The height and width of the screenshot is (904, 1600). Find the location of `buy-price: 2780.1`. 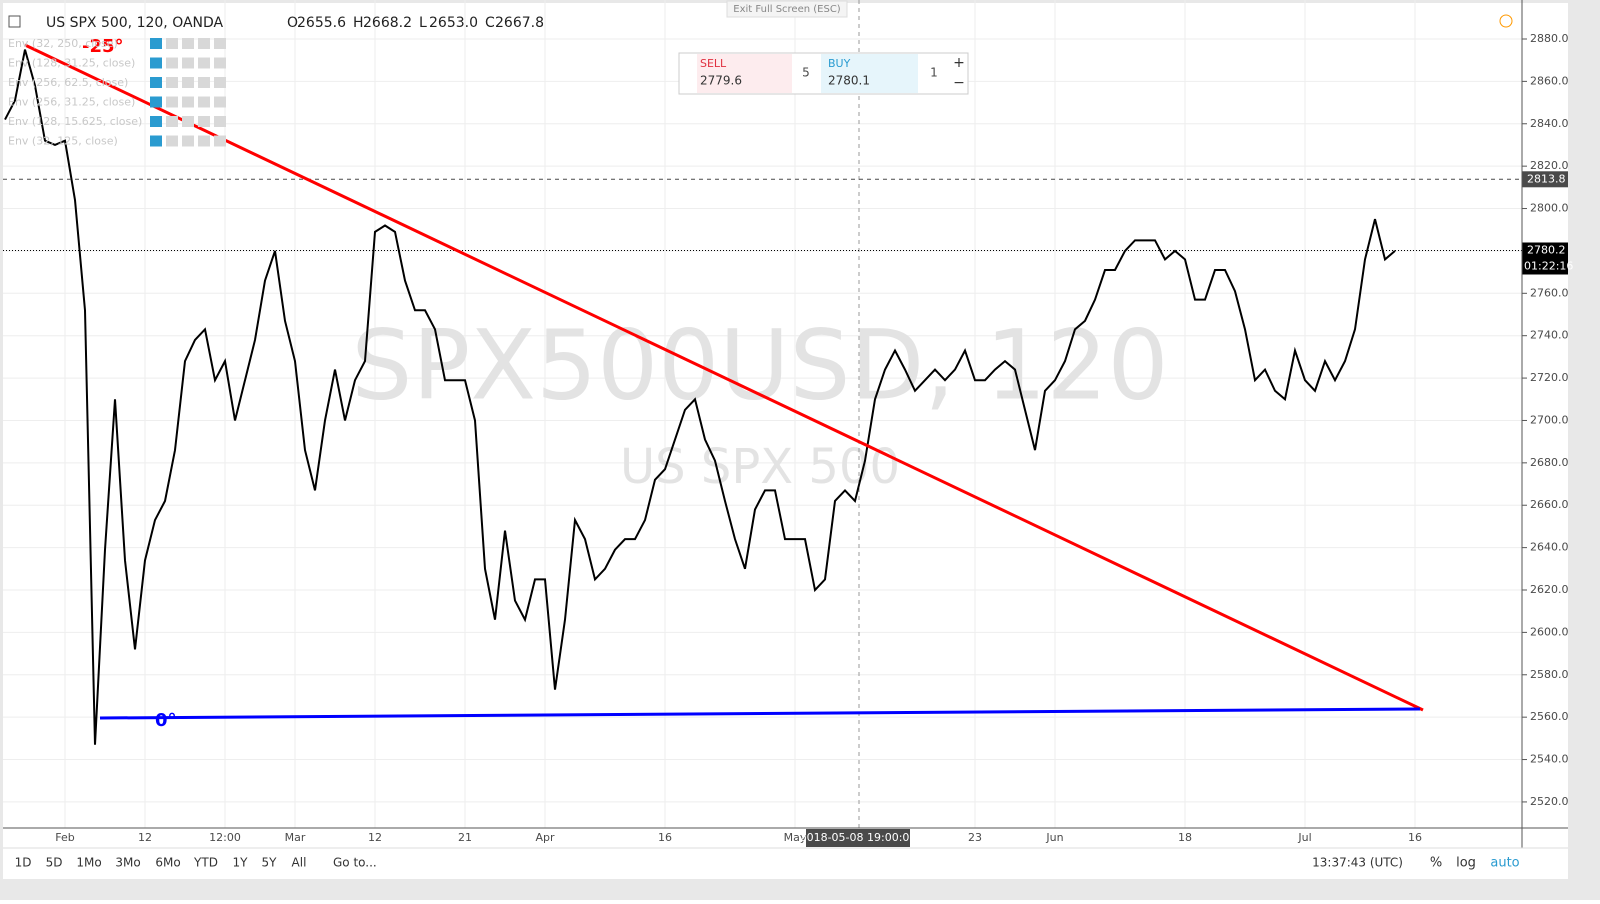

buy-price: 2780.1 is located at coordinates (849, 81).